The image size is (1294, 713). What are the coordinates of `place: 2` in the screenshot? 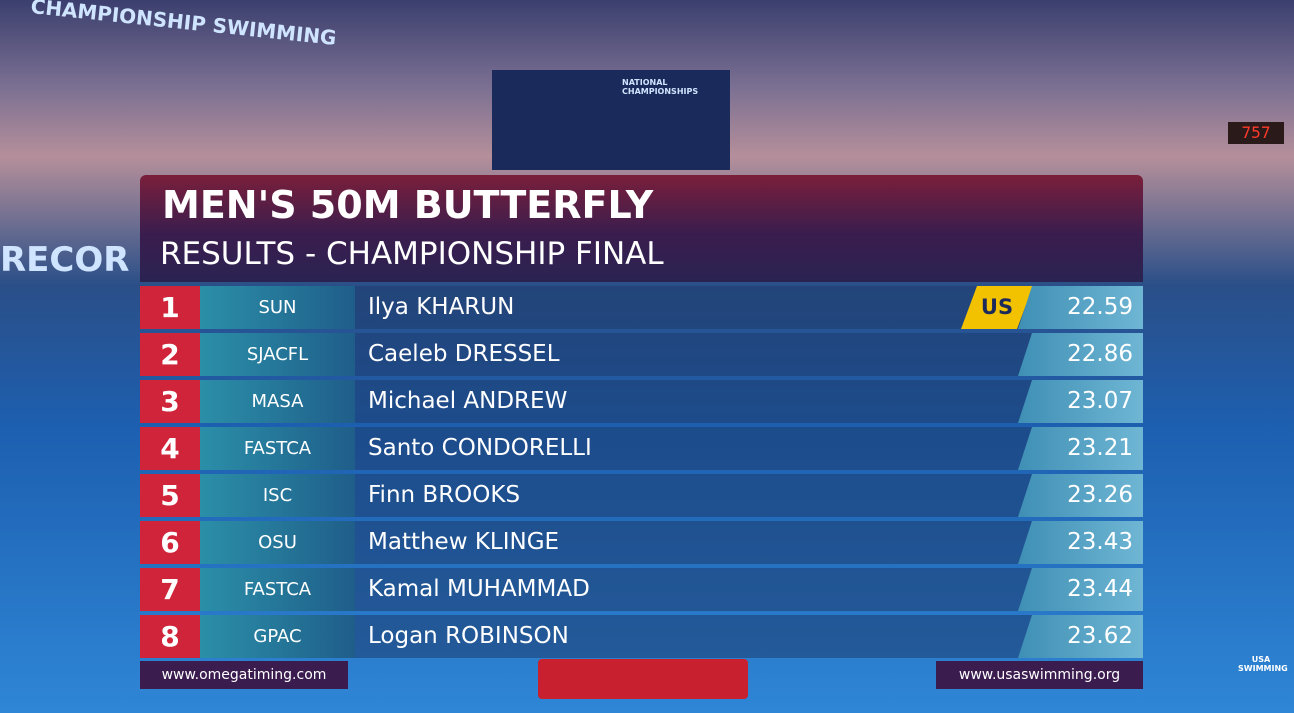 It's located at (170, 354).